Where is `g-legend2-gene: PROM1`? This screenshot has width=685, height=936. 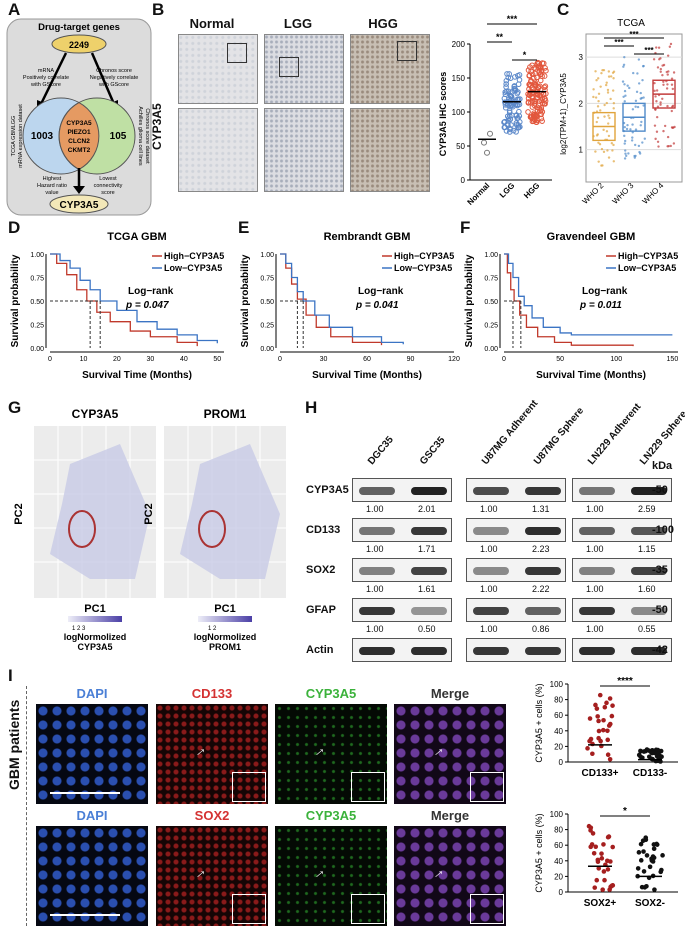
g-legend2-gene: PROM1 is located at coordinates (225, 647).